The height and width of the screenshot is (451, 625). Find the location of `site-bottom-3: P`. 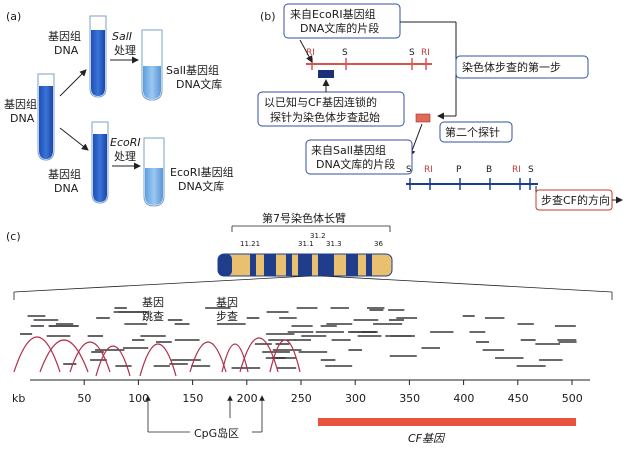

site-bottom-3: P is located at coordinates (459, 170).